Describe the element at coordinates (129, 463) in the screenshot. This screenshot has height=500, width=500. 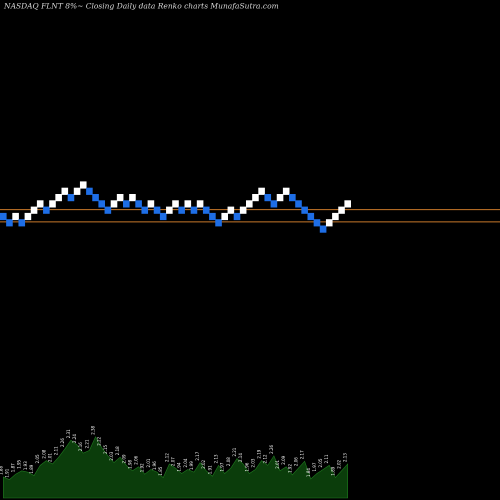
I see `volume-label: 1.98` at that location.